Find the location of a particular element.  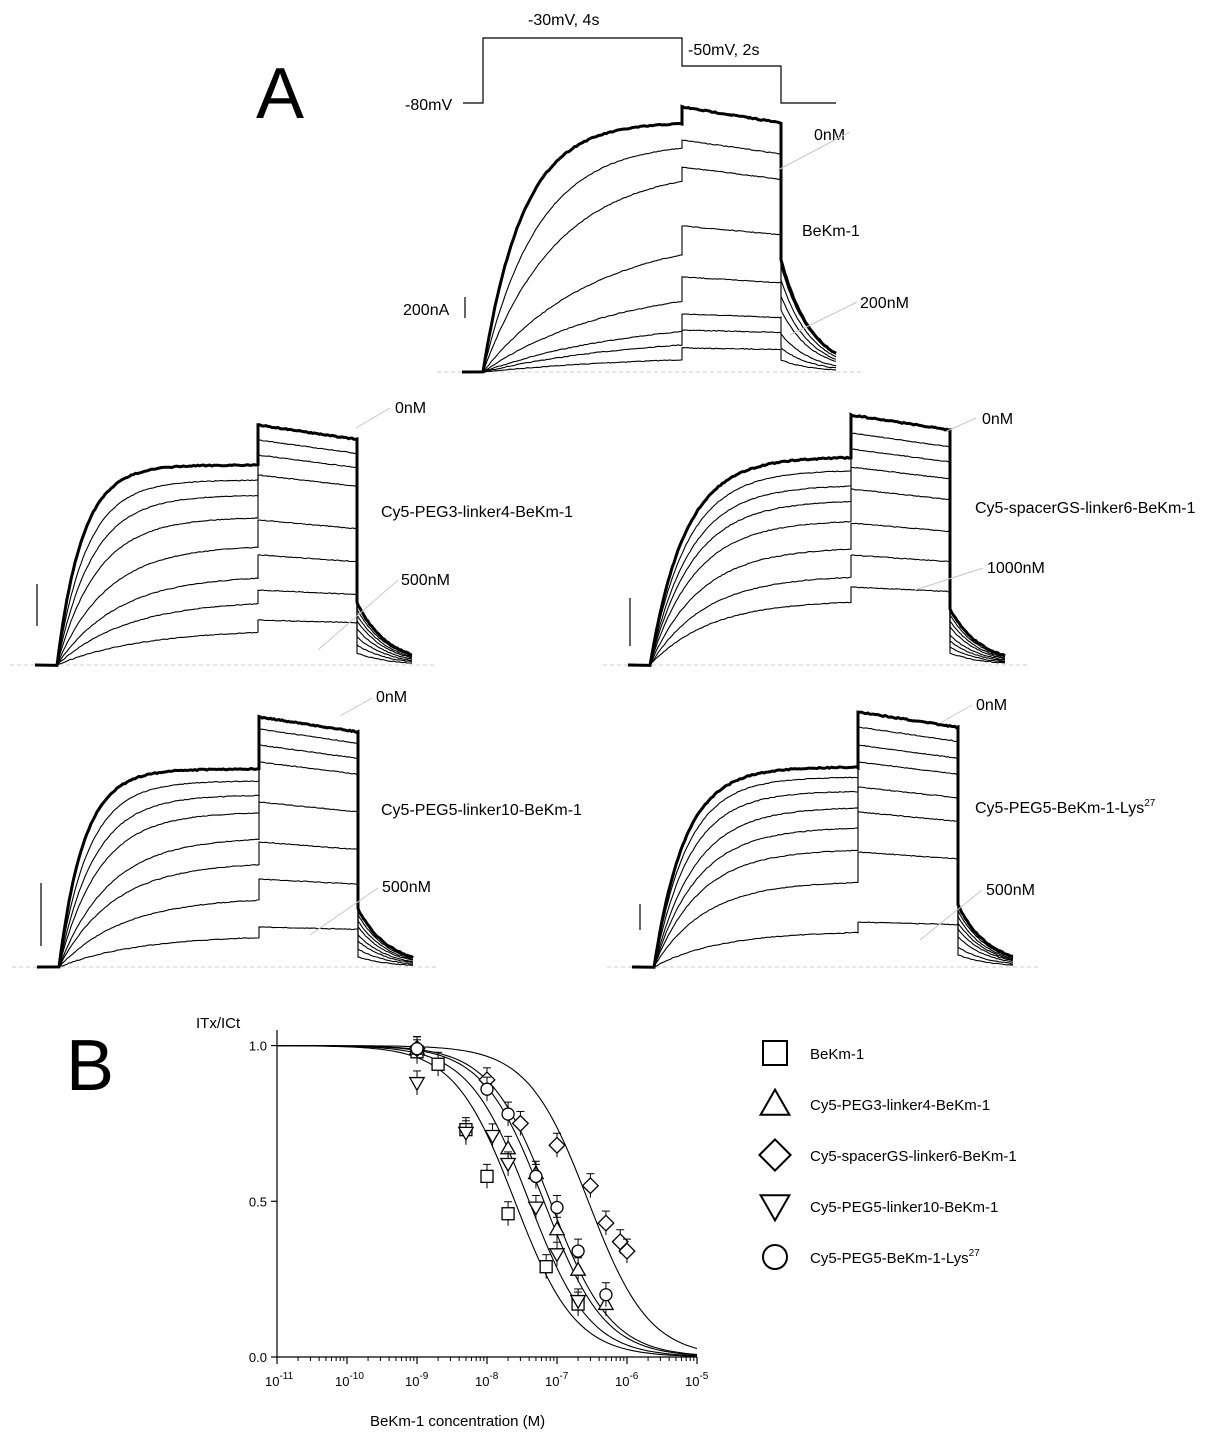

protocol-step1-label: -30mV, 4s is located at coordinates (563, 20).